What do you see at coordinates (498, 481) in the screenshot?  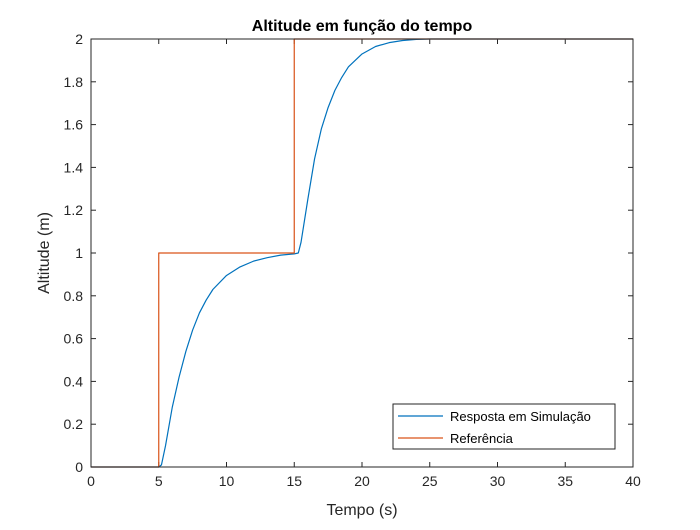 I see `x-tick-label: 30` at bounding box center [498, 481].